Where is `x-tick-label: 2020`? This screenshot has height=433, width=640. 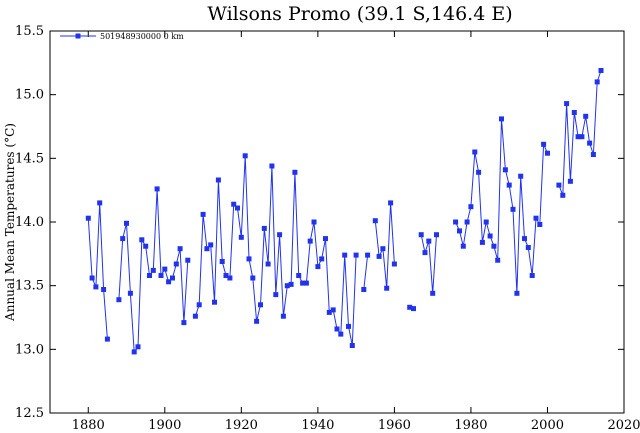
x-tick-label: 2020 is located at coordinates (623, 425).